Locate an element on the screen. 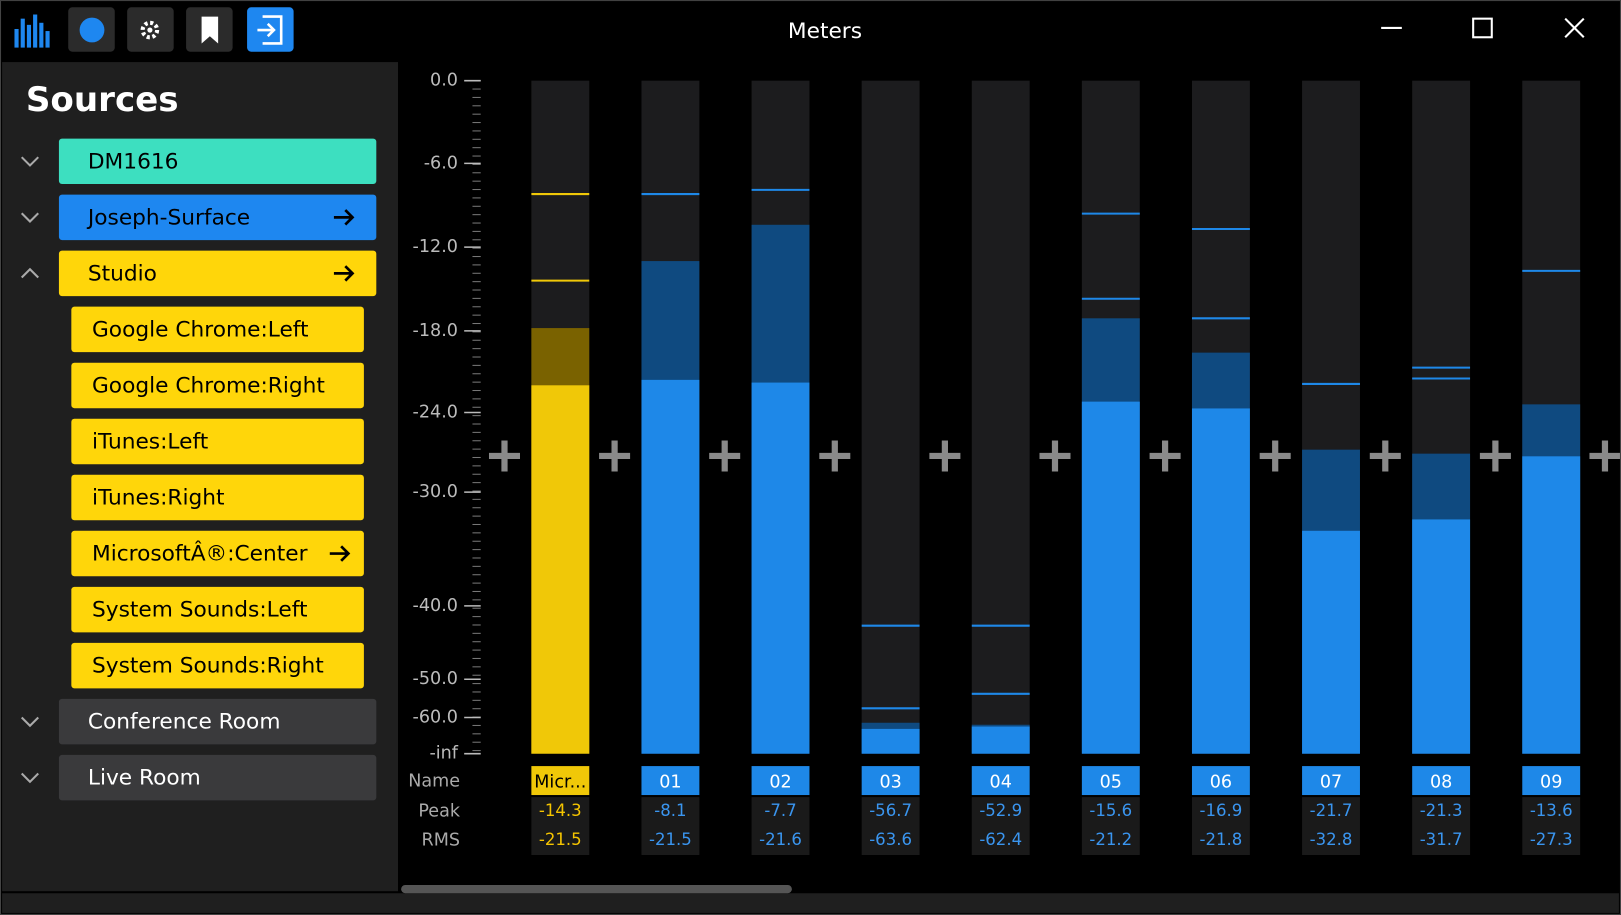  channel-name: 01 is located at coordinates (670, 783).